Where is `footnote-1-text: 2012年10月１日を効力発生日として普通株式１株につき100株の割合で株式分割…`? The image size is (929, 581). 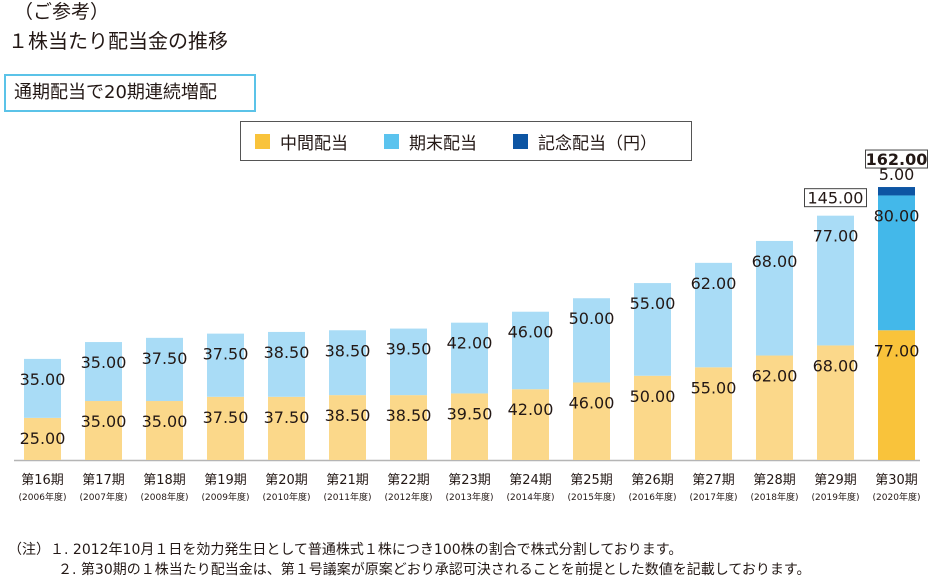 footnote-1-text: 2012年10月１日を効力発生日として普通株式１株につき100株の割合で株式分割… is located at coordinates (377, 550).